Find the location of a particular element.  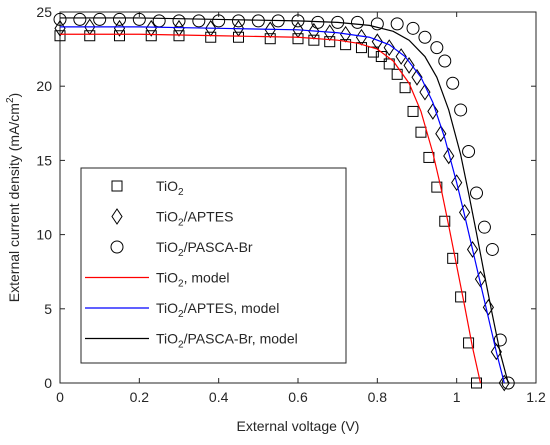

legend-label-tio2-aptes-model: TiO2/APTES, model is located at coordinates (217, 310).